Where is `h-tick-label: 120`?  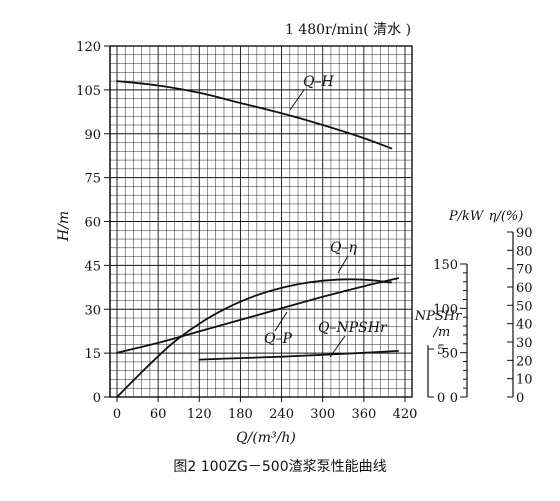 h-tick-label: 120 is located at coordinates (88, 47).